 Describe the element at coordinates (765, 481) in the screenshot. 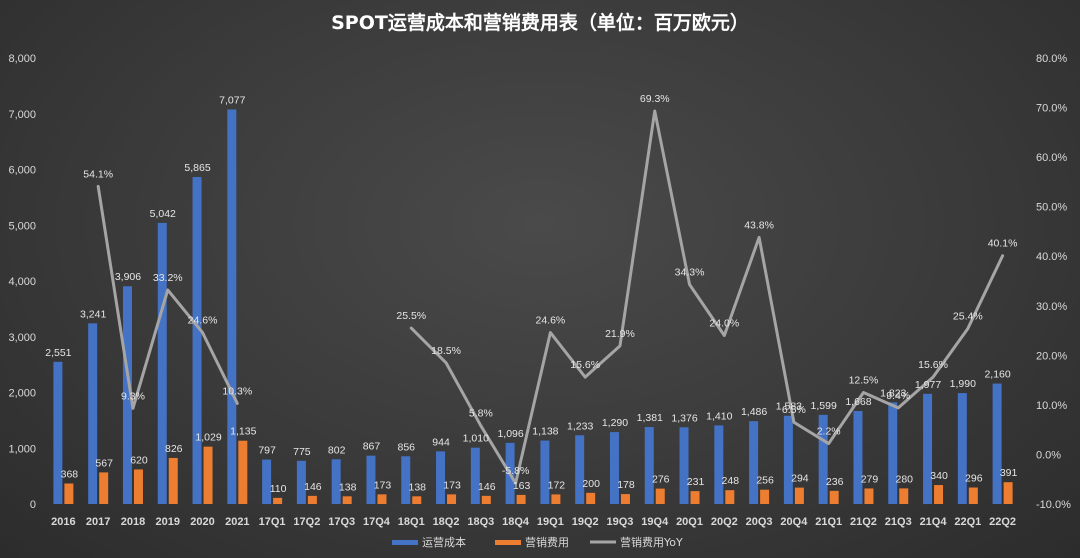

I see `data-label-marketing-expense: 256` at that location.